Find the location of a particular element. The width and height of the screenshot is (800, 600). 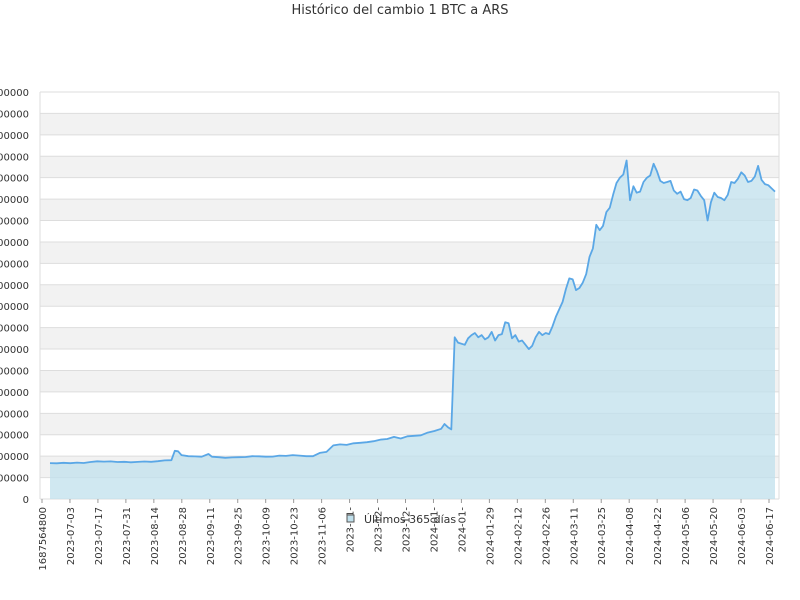

y-tick-label: 6000000 is located at coordinates (14, 436).